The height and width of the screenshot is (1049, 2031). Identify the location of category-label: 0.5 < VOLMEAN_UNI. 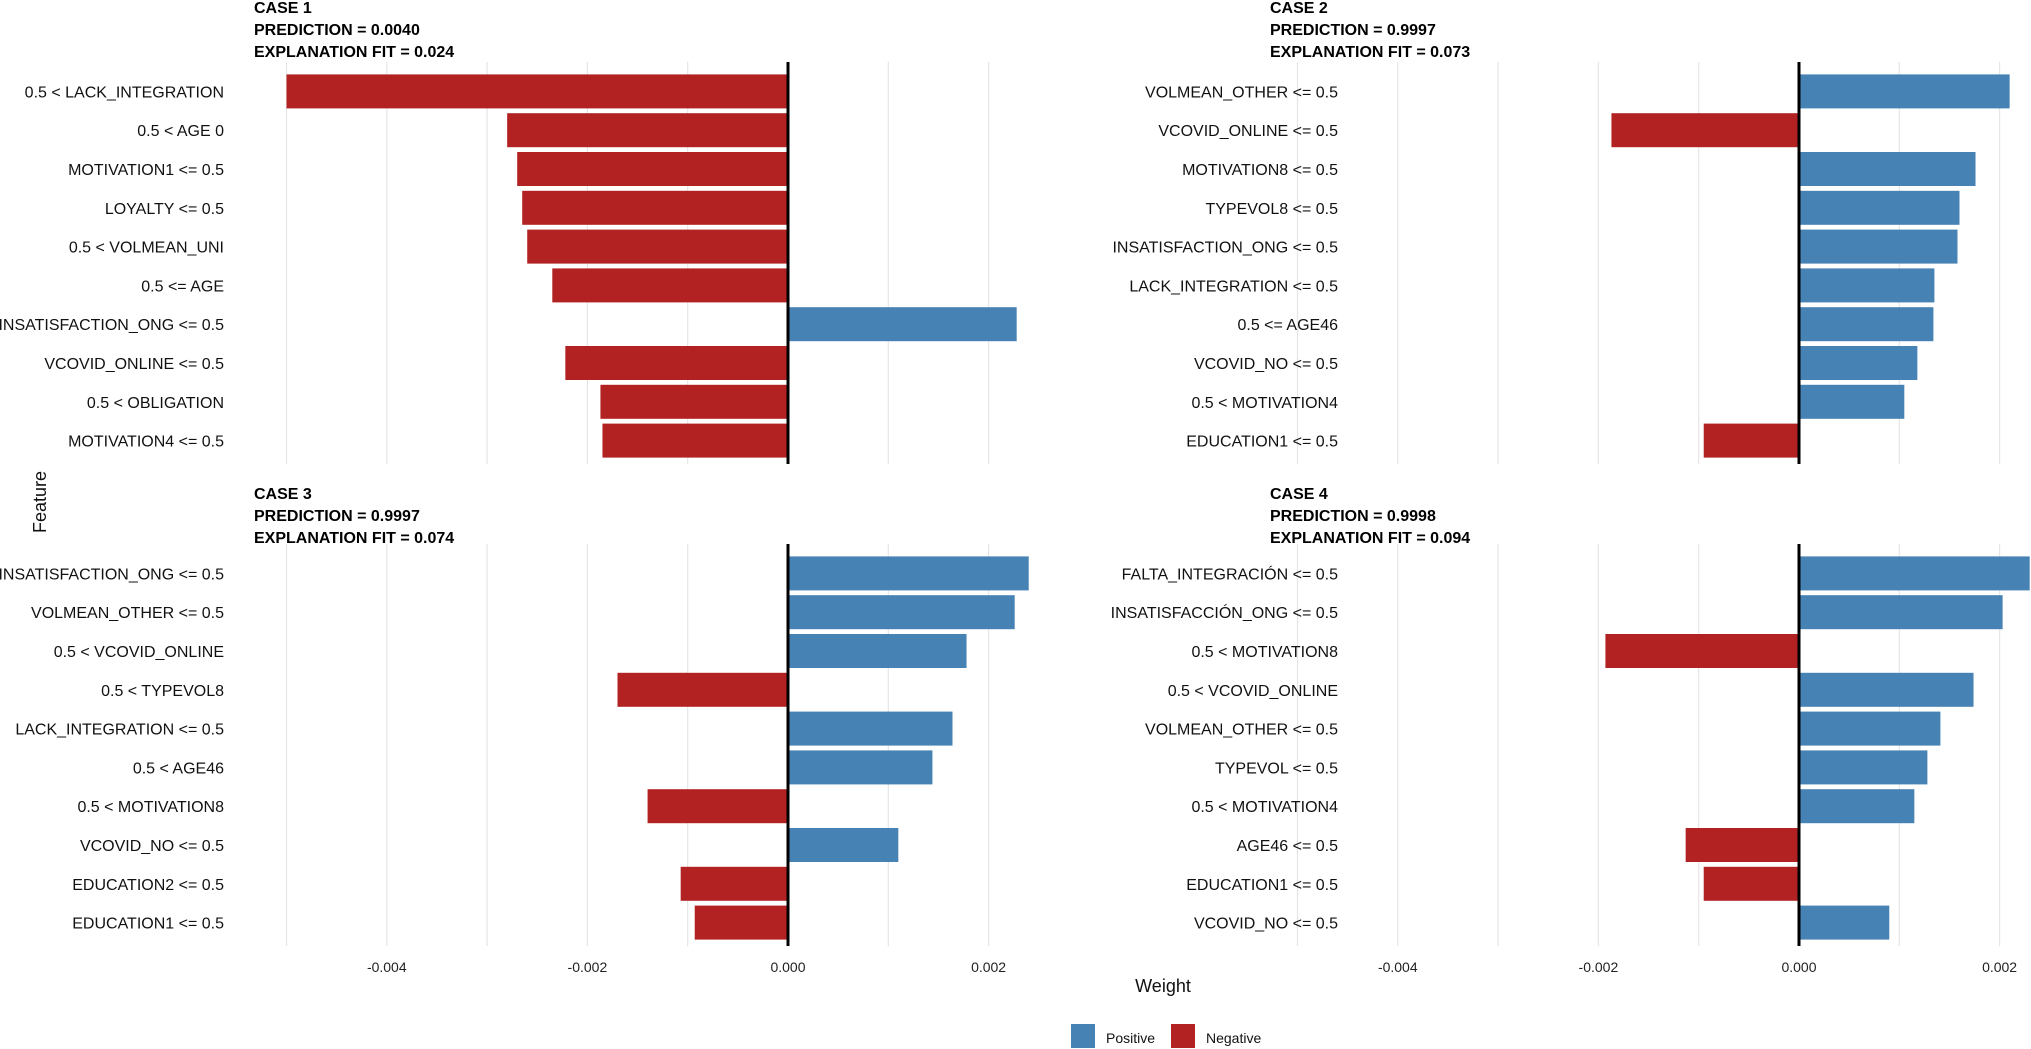
(146, 248).